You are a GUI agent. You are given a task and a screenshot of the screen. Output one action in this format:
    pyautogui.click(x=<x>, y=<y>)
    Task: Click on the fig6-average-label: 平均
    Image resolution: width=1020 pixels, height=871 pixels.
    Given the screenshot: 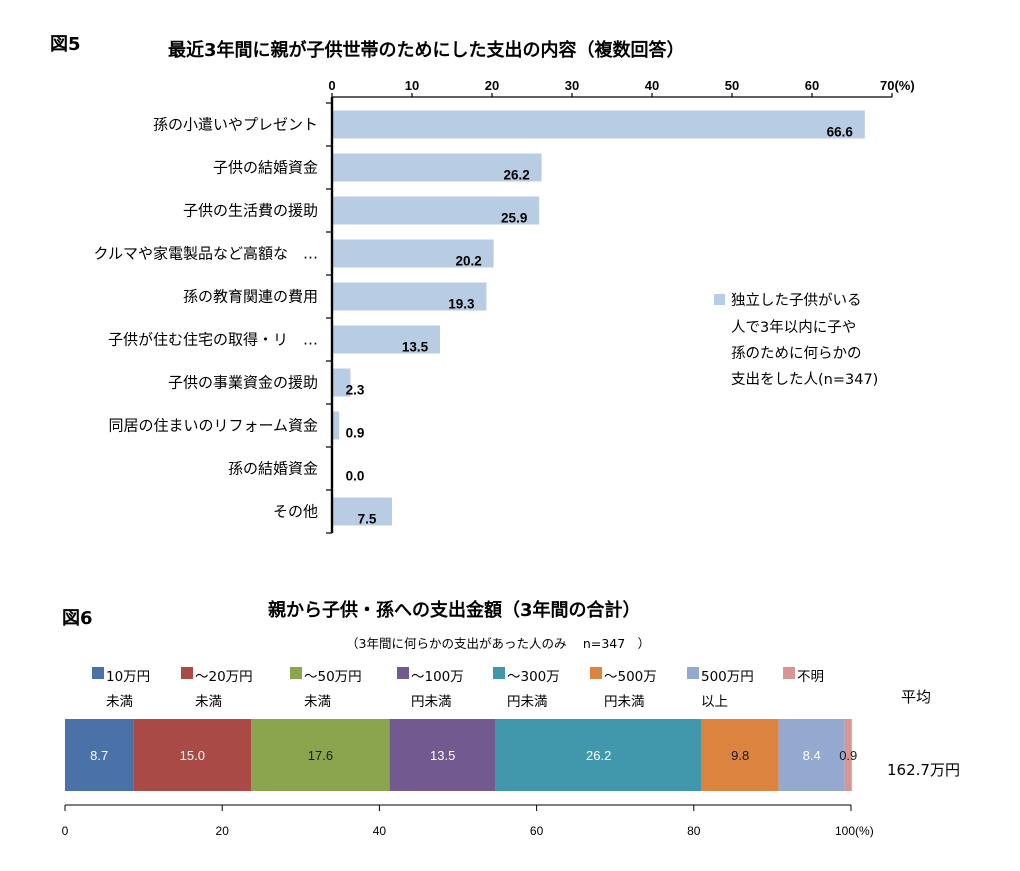 What is the action you would take?
    pyautogui.click(x=916, y=697)
    